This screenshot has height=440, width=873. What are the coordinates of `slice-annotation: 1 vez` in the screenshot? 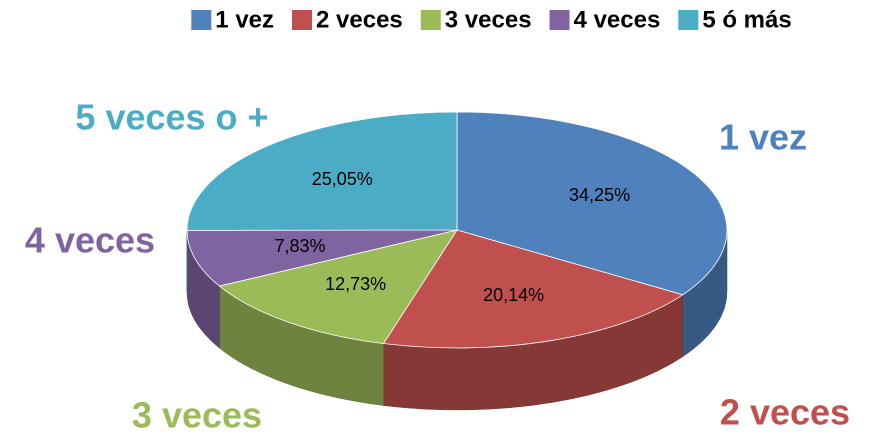 It's located at (763, 137).